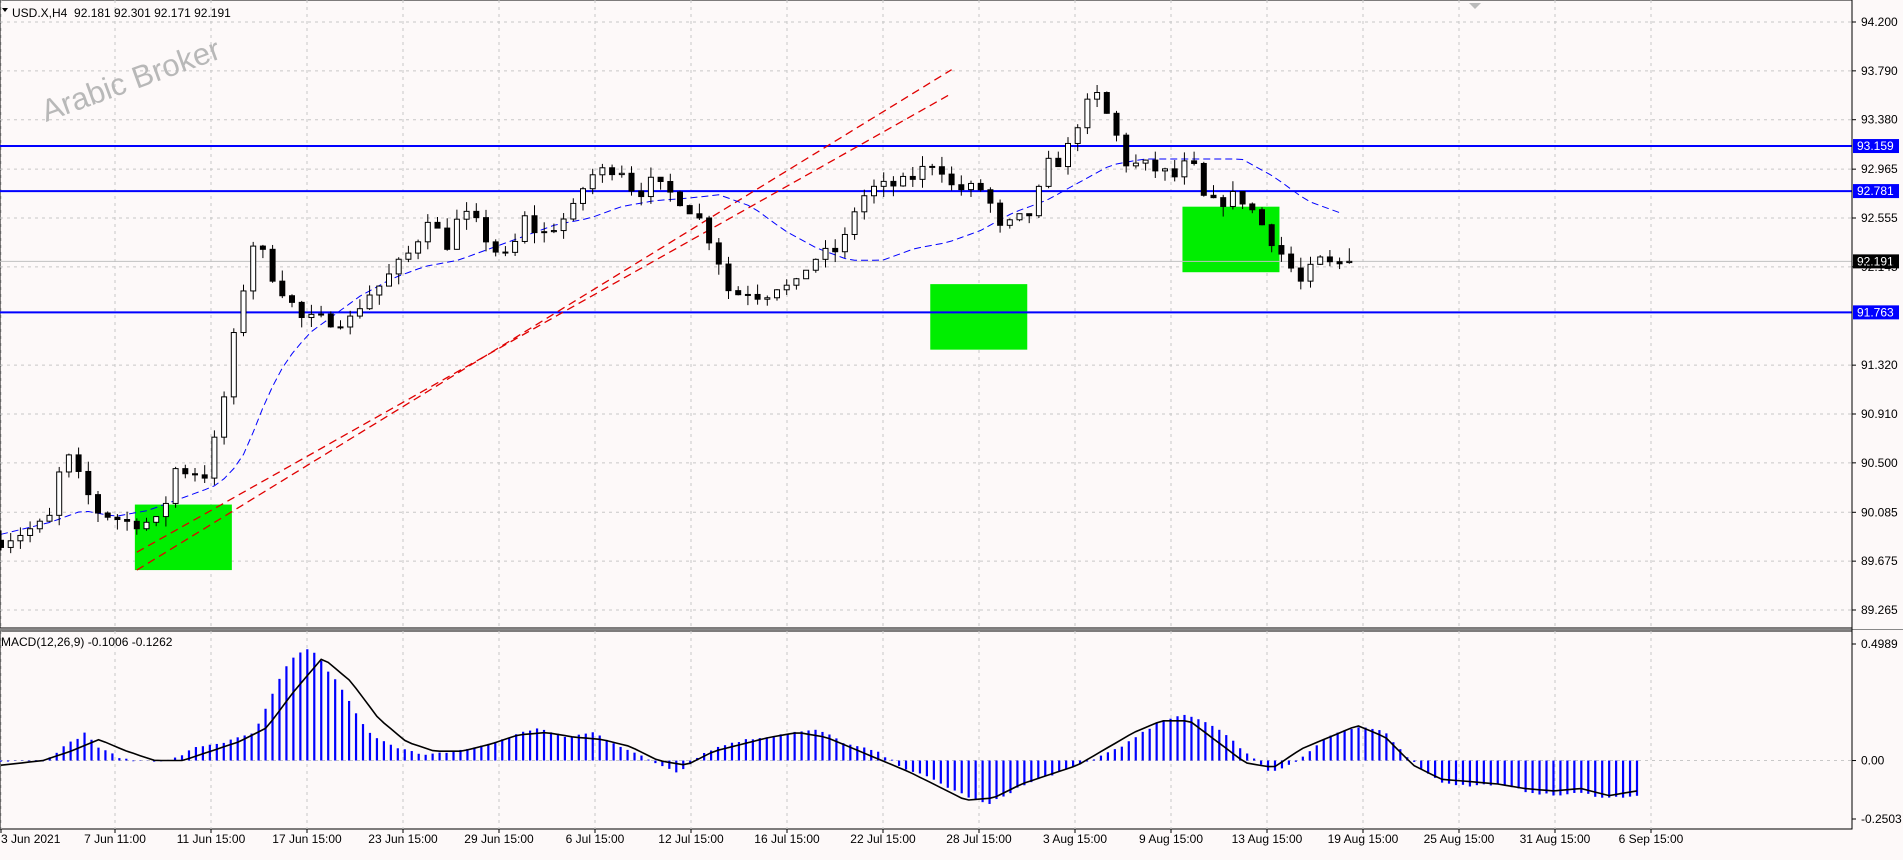  Describe the element at coordinates (1875, 146) in the screenshot. I see `level-price-label: 93.159` at that location.